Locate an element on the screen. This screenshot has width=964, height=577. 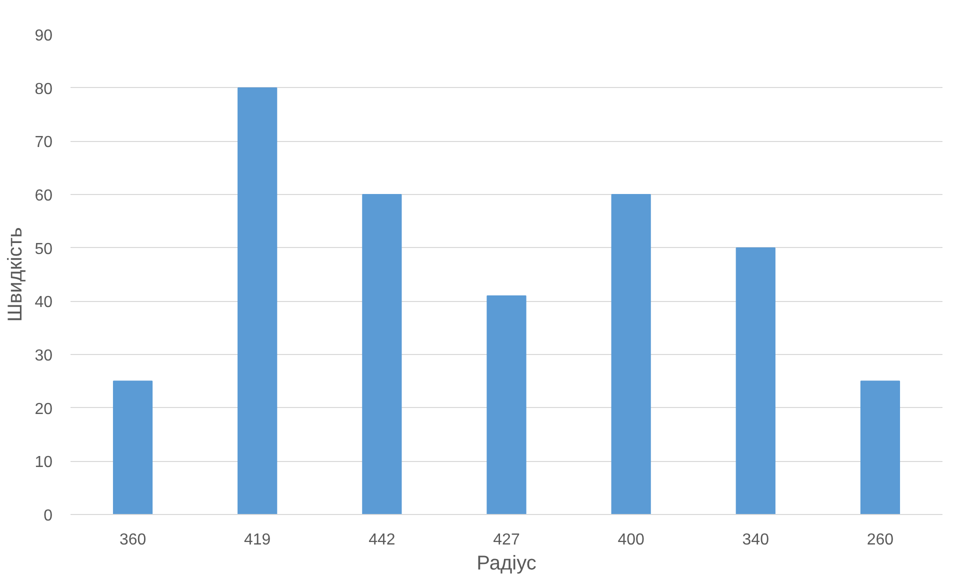
y-axis-title: Швидкість is located at coordinates (15, 274).